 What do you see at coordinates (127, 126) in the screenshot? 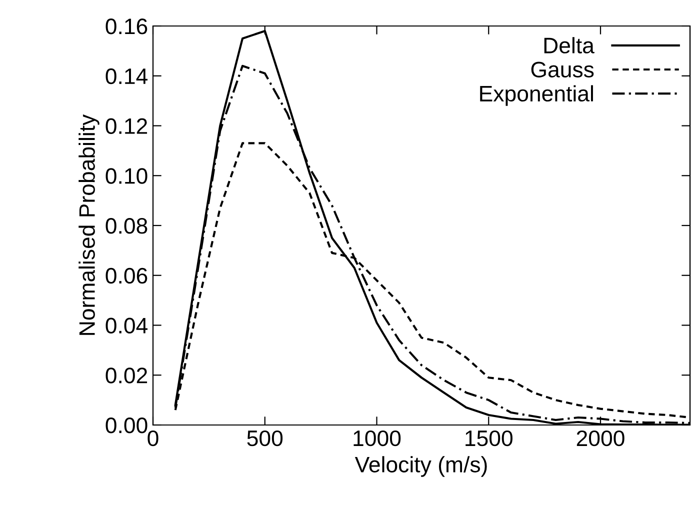
I see `y-tick-label: 0.12` at bounding box center [127, 126].